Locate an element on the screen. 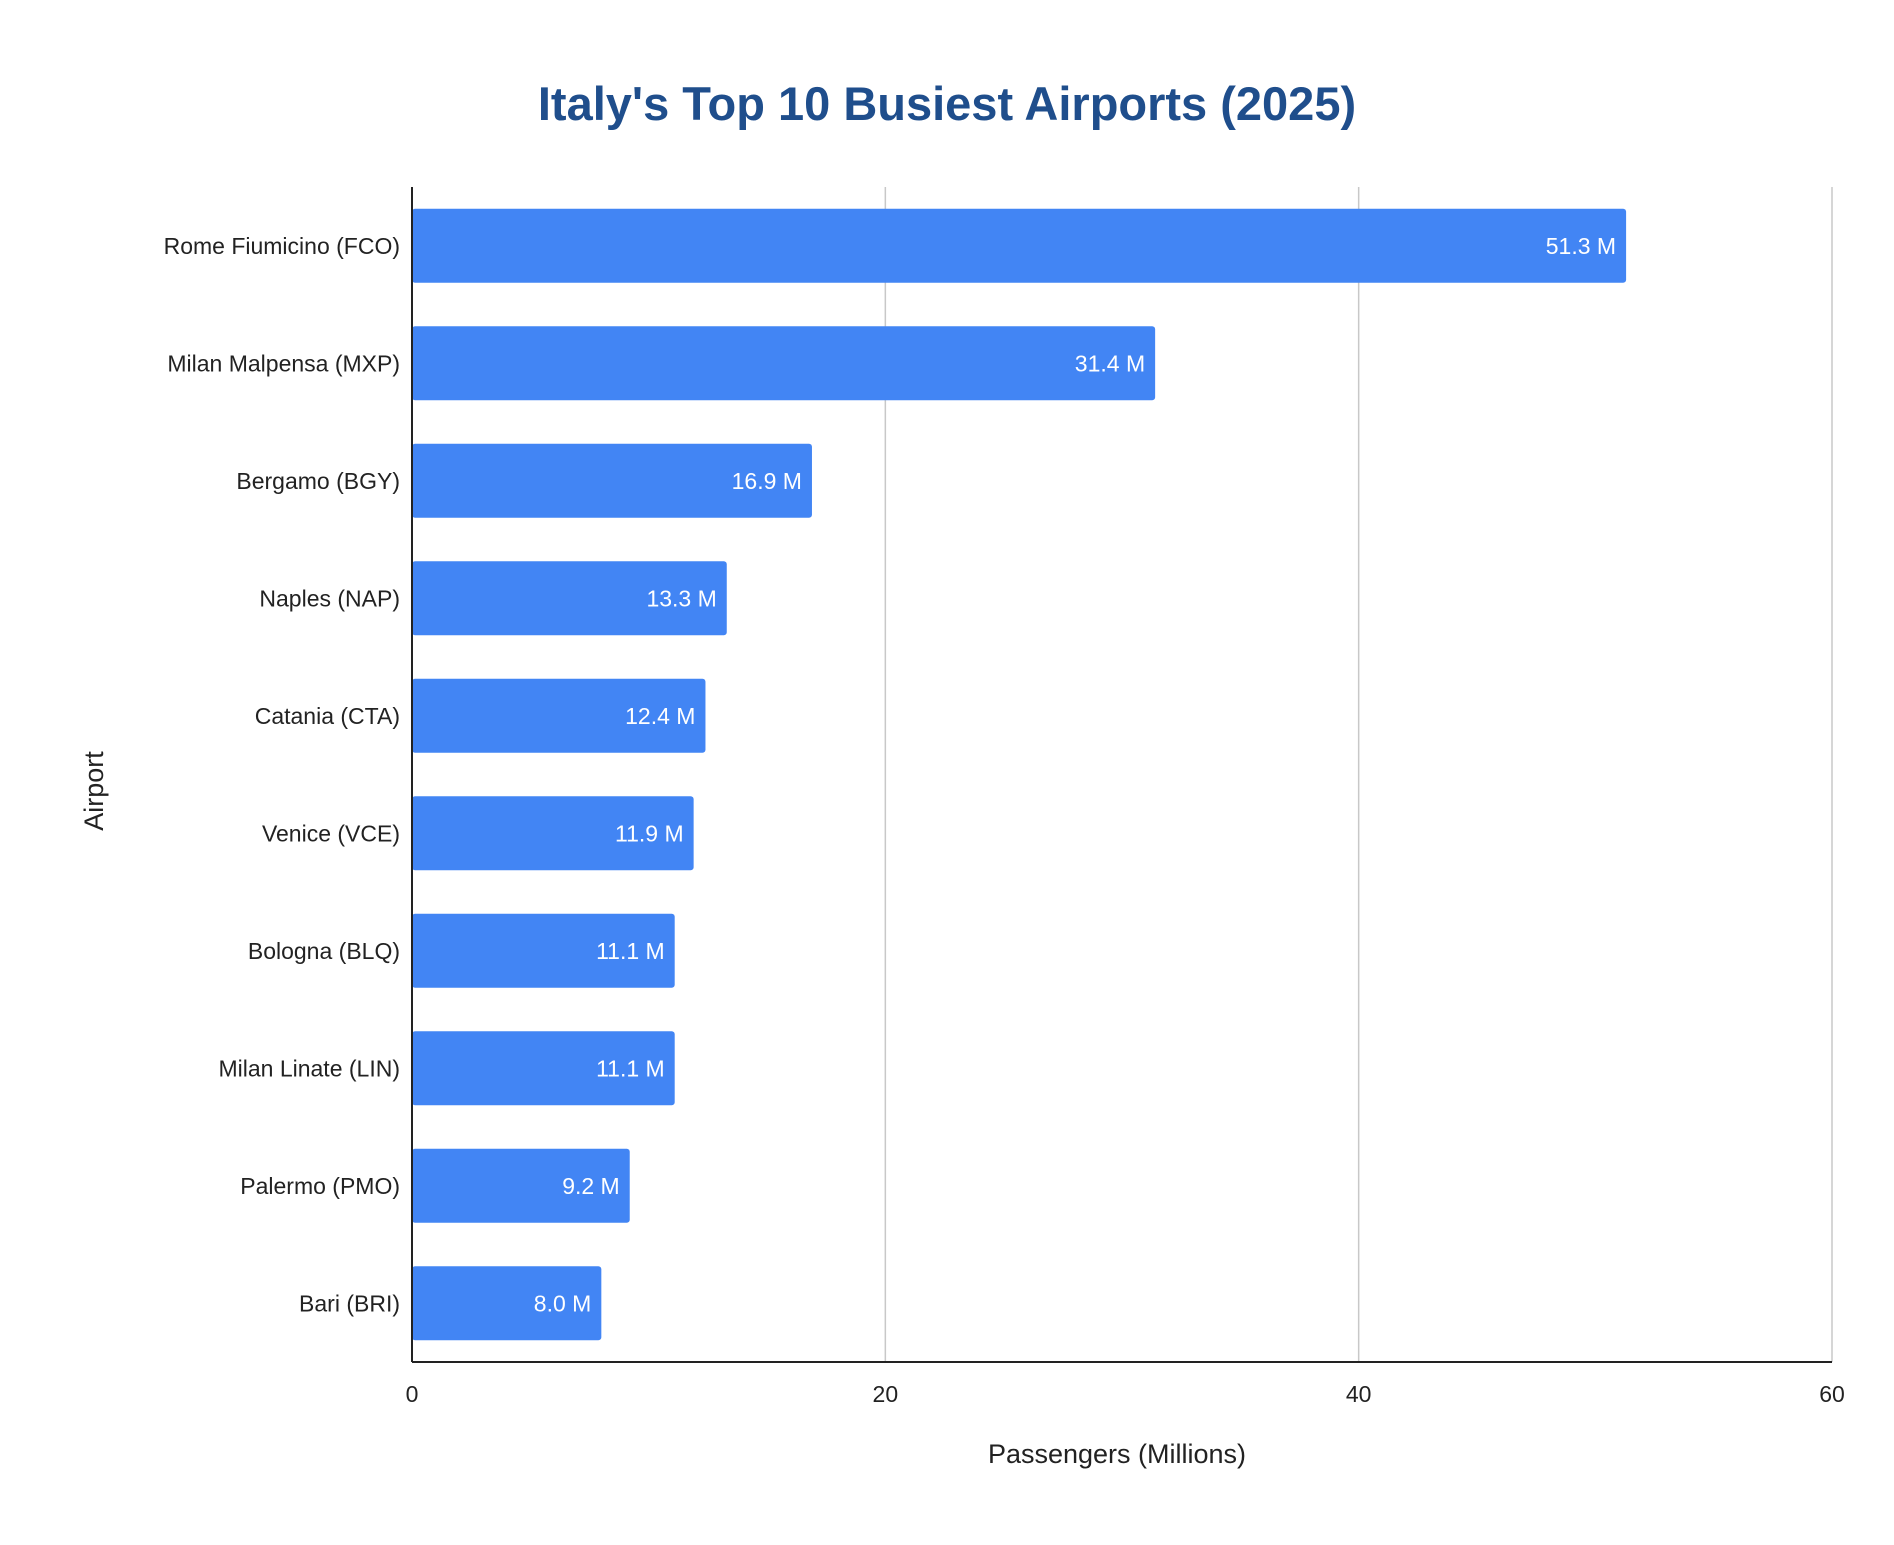 This screenshot has width=1894, height=1545. y-category-label: Venice (VCE) is located at coordinates (331, 833).